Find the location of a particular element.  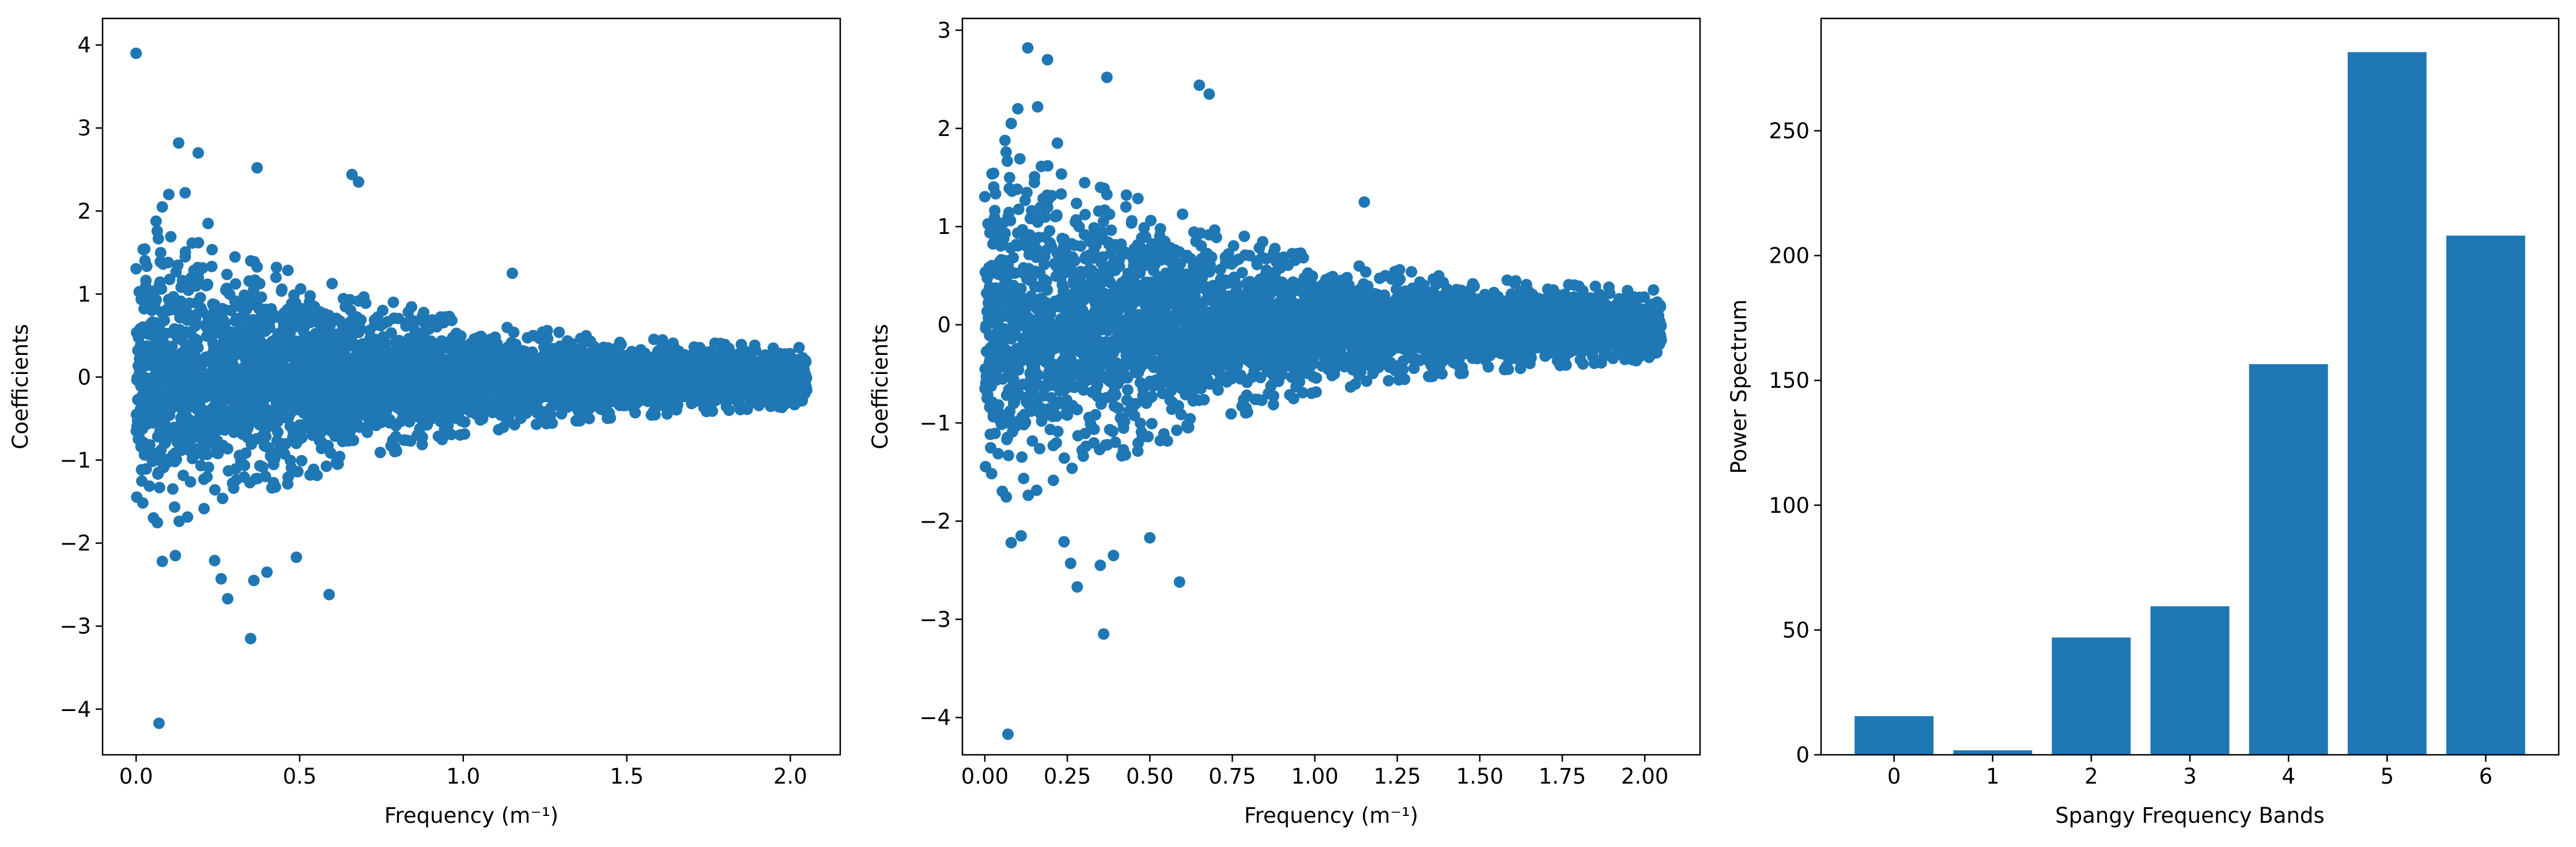

x-tick-label: 2.0 is located at coordinates (790, 776).